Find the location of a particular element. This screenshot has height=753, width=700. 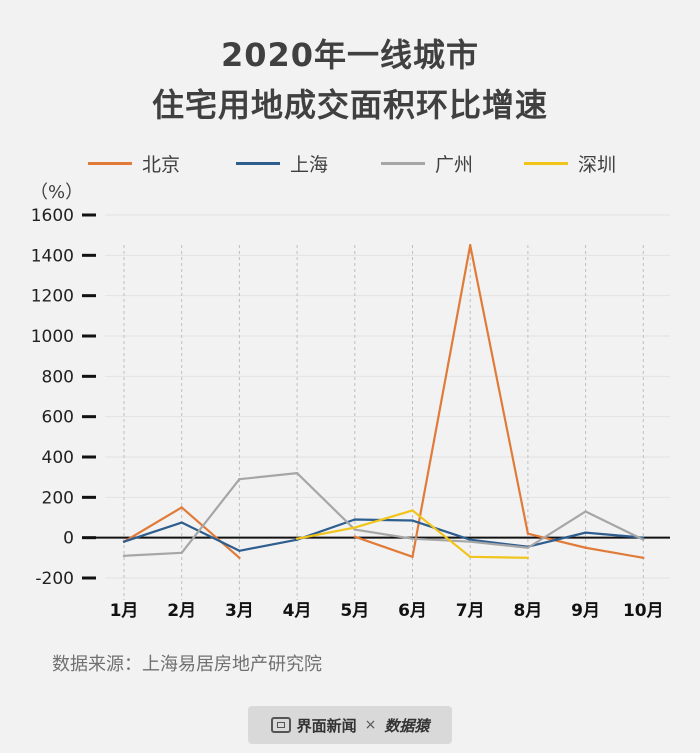

x-tick-label: 4月 is located at coordinates (297, 611).